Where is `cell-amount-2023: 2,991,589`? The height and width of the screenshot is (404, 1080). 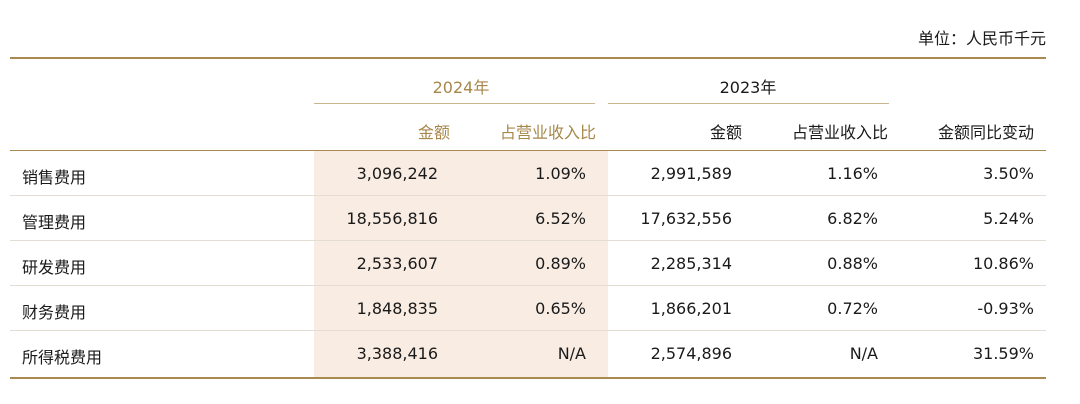 cell-amount-2023: 2,991,589 is located at coordinates (691, 173).